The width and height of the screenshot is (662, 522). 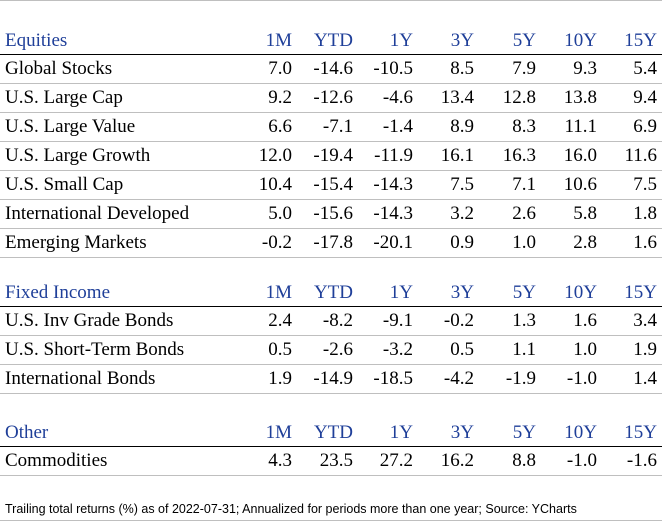 I want to click on value-cell: 12.0, so click(x=275, y=155).